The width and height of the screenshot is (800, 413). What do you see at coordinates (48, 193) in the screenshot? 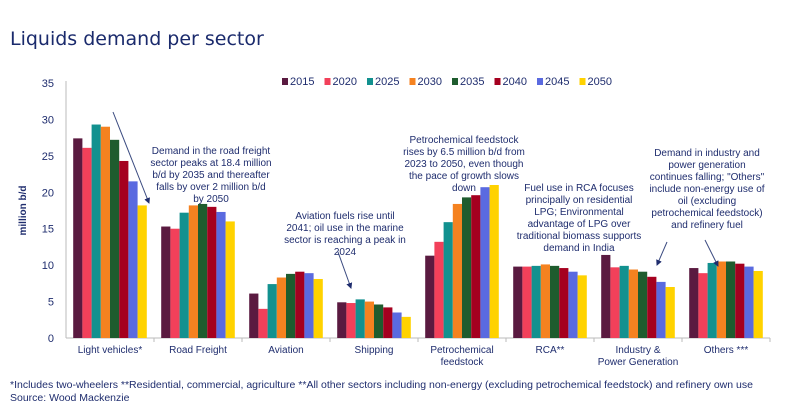
I see `y-tick-label: 20` at bounding box center [48, 193].